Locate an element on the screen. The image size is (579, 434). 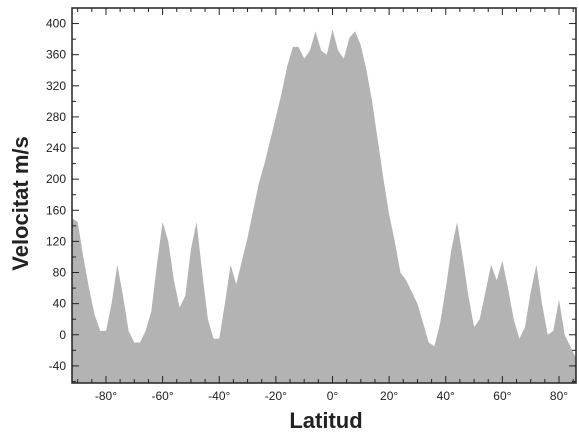
y-tick-label: 80 is located at coordinates (60, 273).